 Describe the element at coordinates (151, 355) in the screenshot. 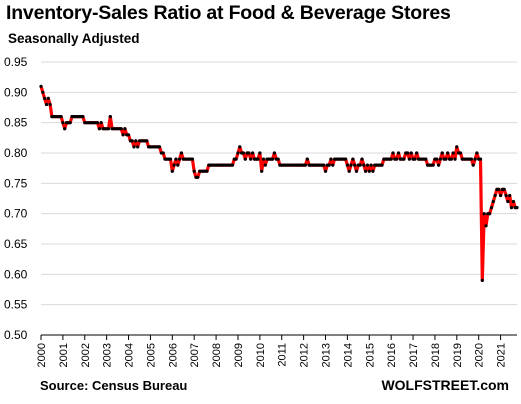

I see `x-tick-label: 2005` at that location.